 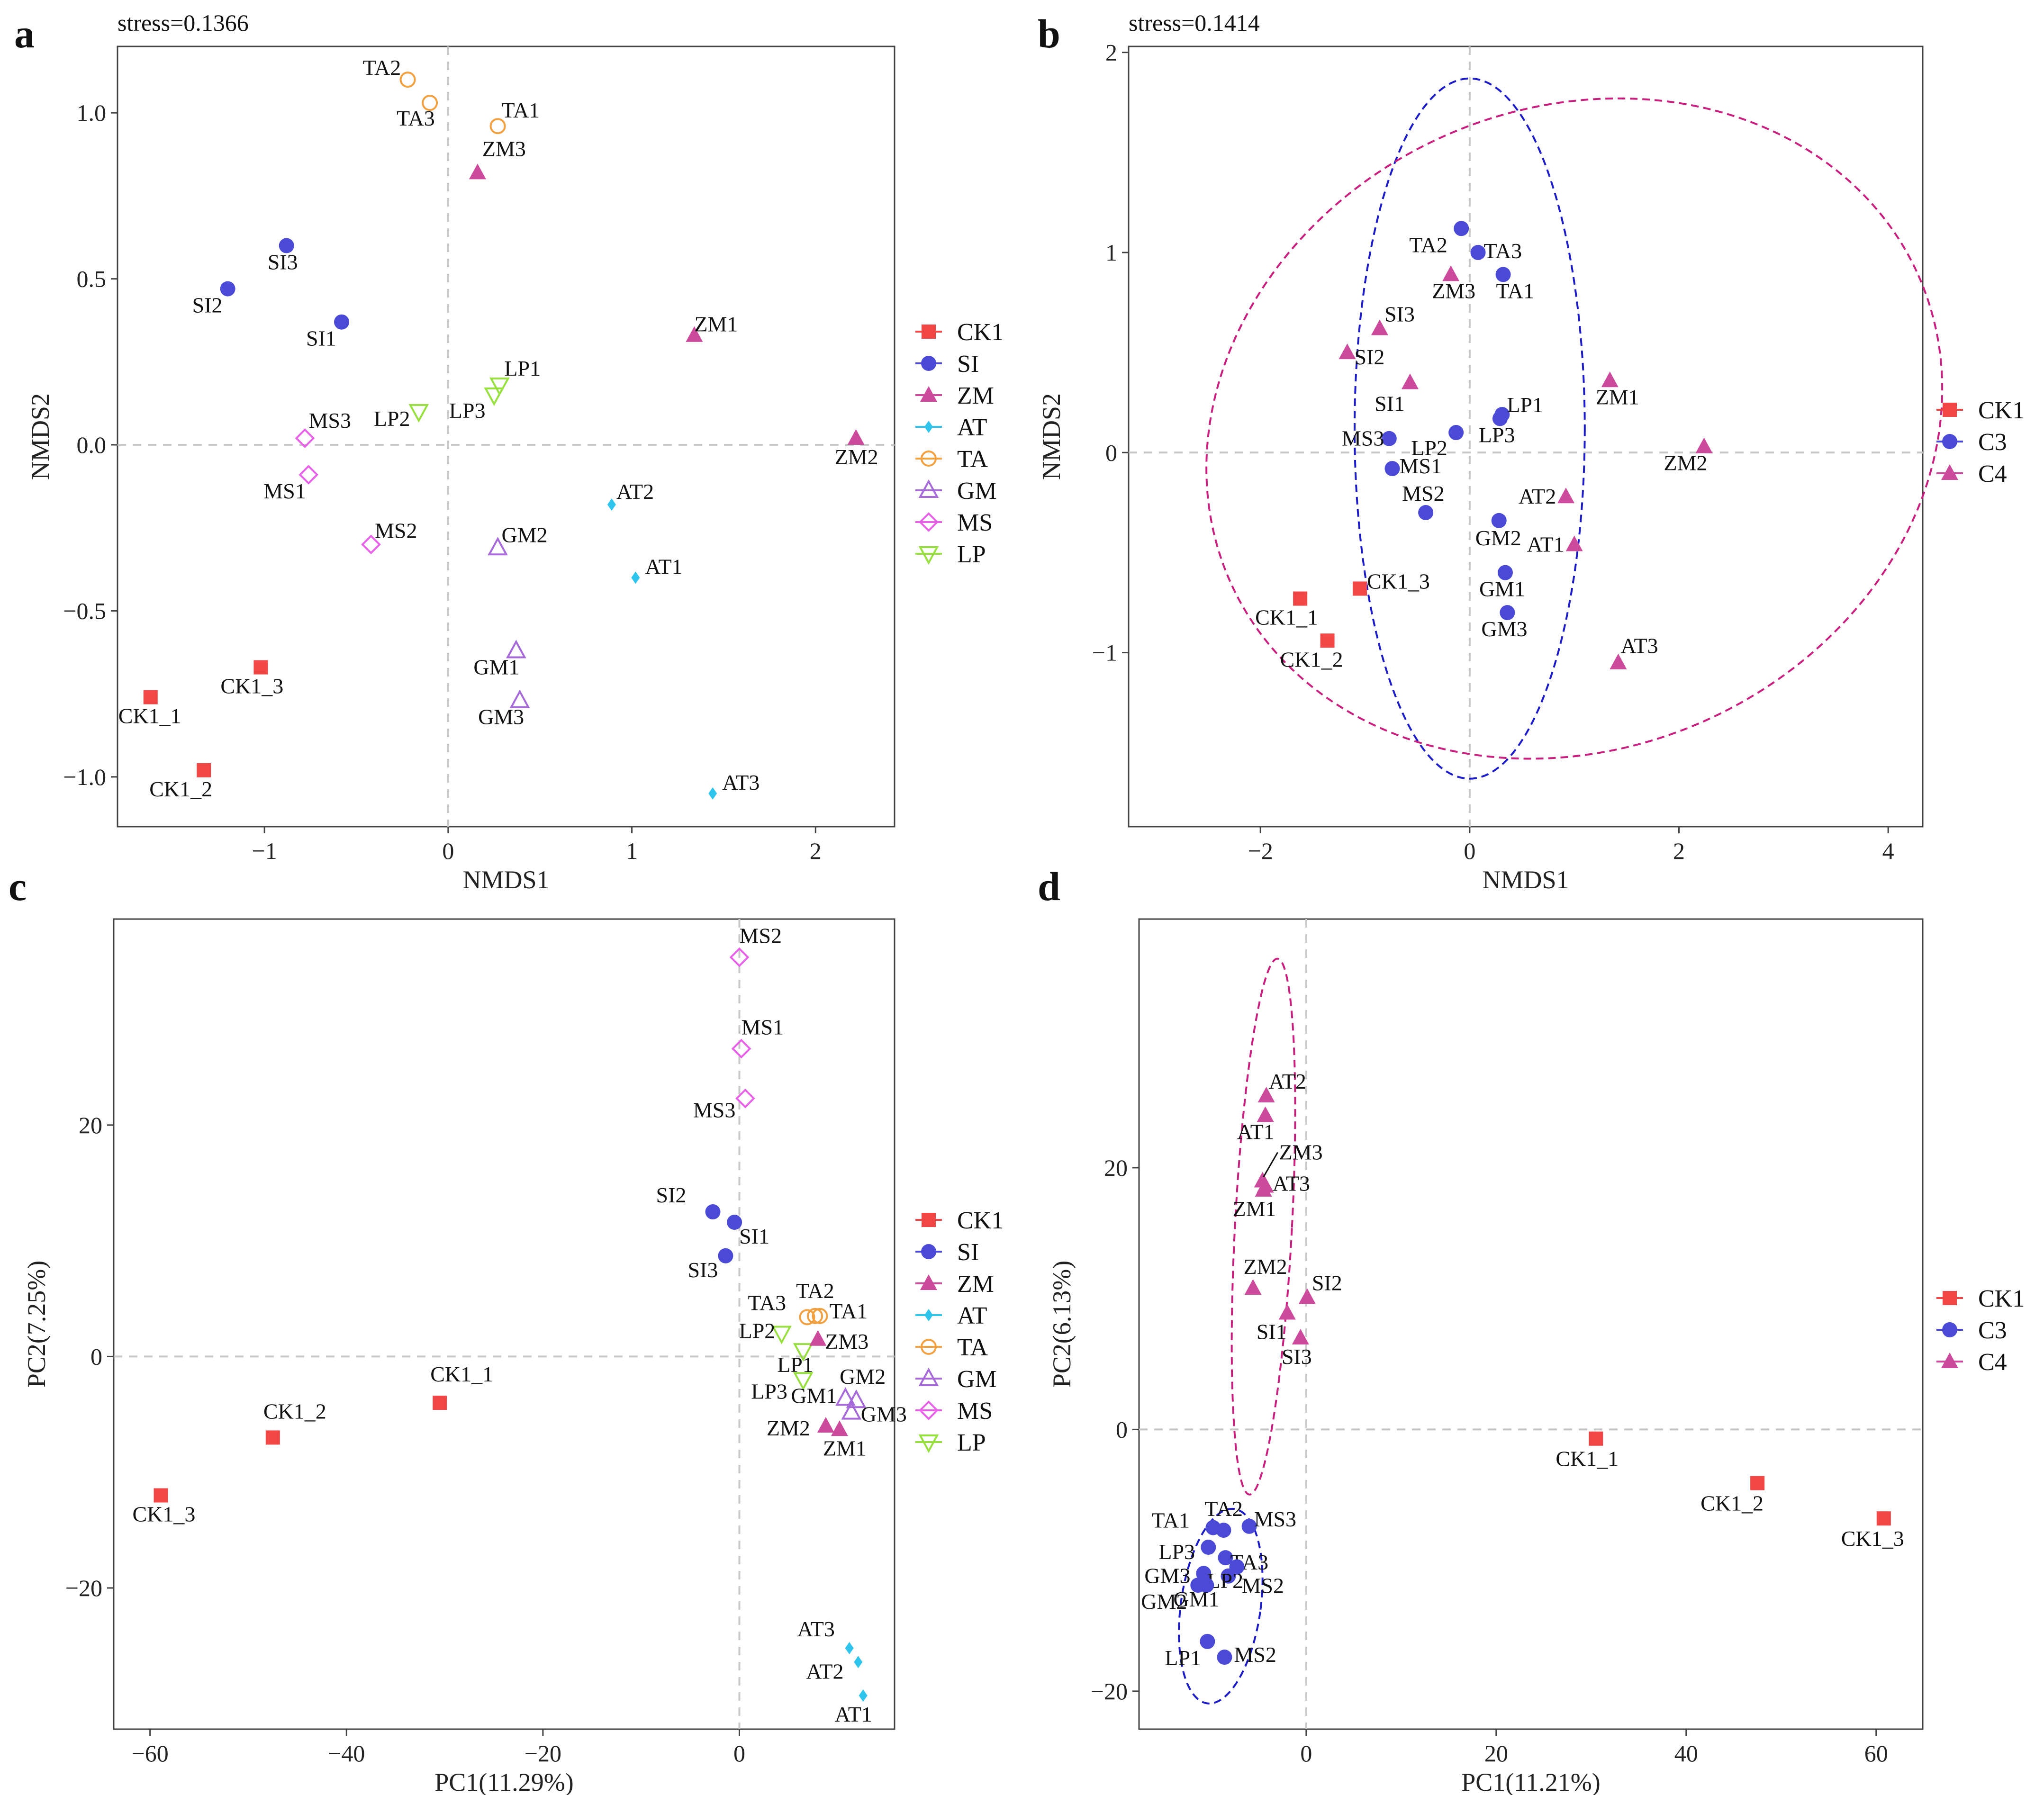 I want to click on point-label: ZM1, so click(x=845, y=1448).